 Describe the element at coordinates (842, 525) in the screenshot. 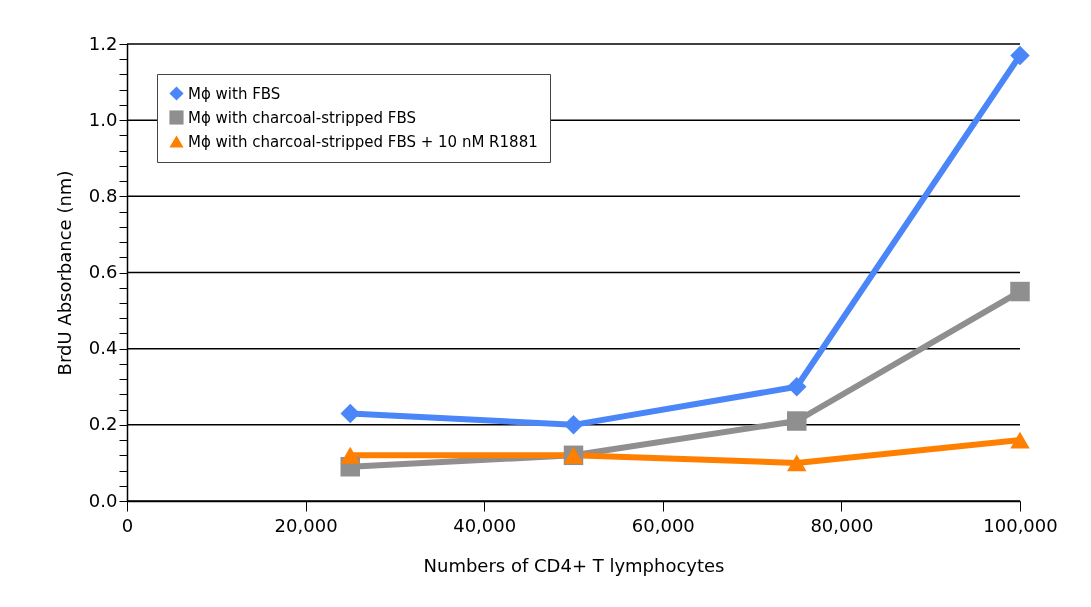

I see `x-tick-label: 80,000` at that location.